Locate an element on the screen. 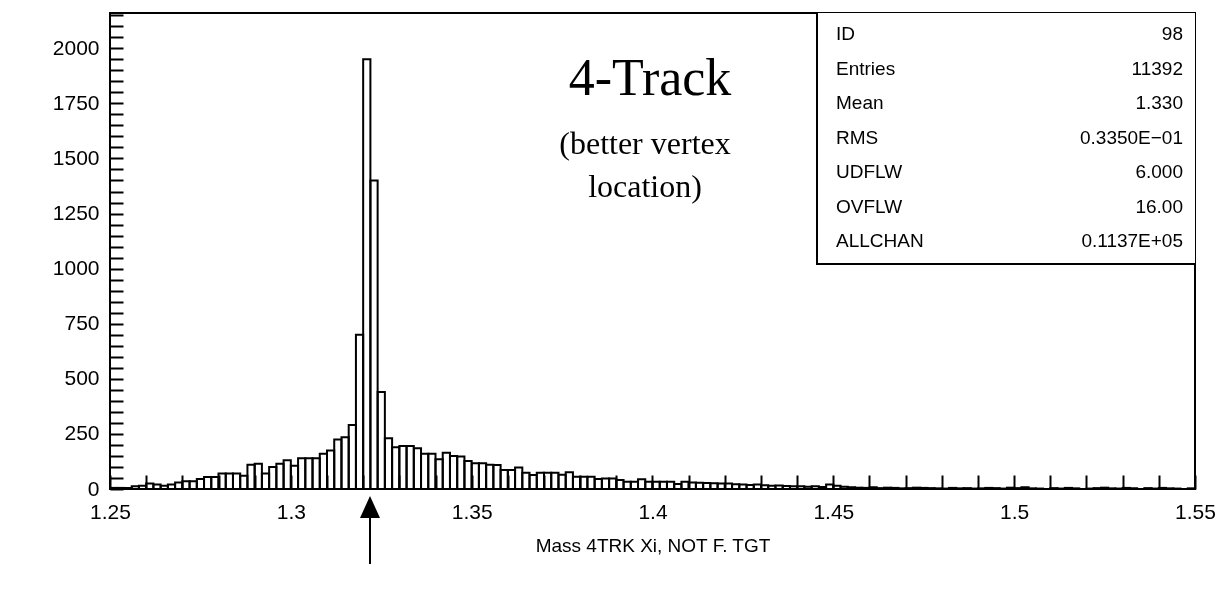 Image resolution: width=1232 pixels, height=595 pixels. y-tick-label: 0 is located at coordinates (93, 488).